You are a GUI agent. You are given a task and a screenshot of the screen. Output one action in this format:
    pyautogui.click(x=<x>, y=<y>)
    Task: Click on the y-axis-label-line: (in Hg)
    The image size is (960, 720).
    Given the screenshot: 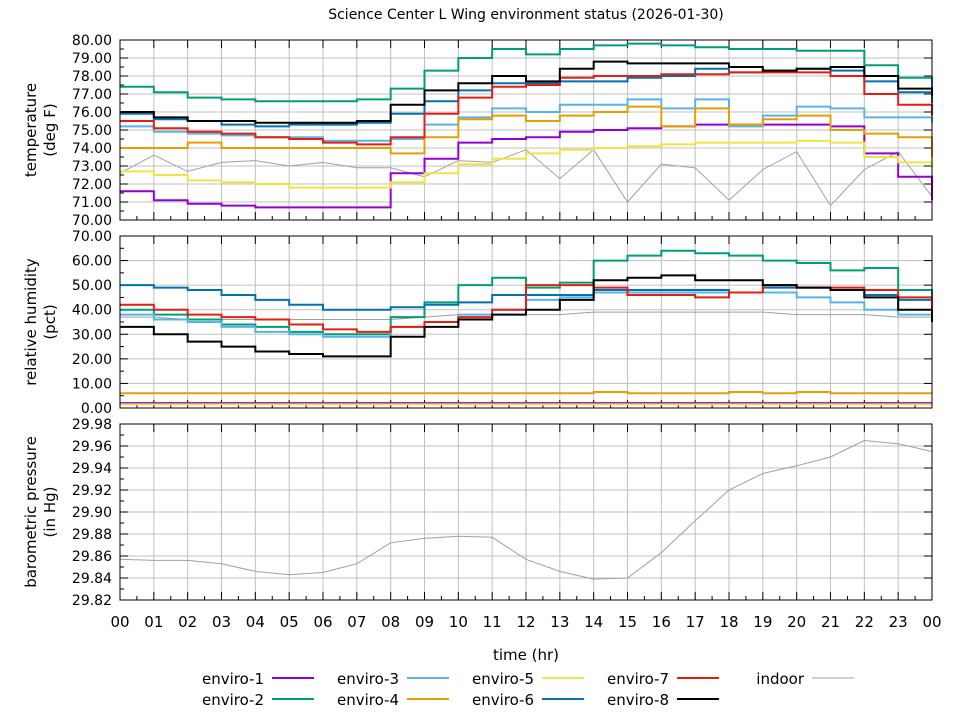 What is the action you would take?
    pyautogui.click(x=50, y=512)
    